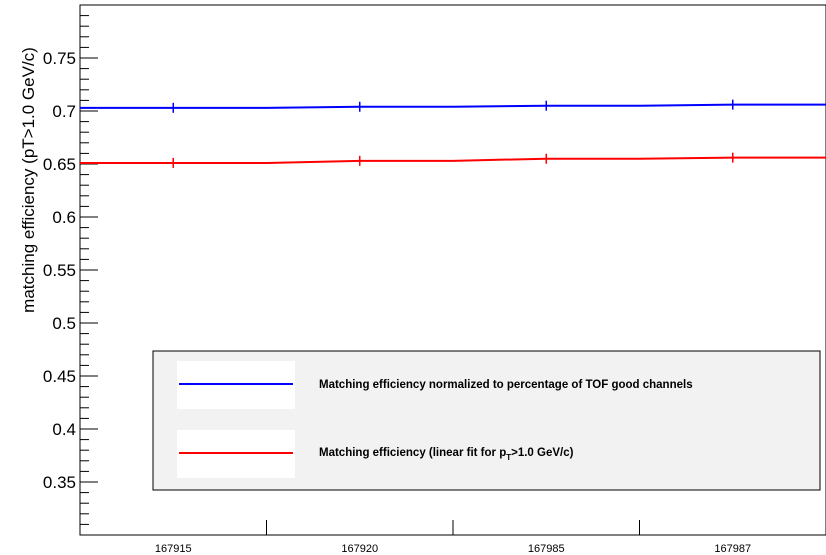 The height and width of the screenshot is (555, 826). I want to click on y-axis-label: matching efficiency (pT>1.0 GeV/c), so click(28, 180).